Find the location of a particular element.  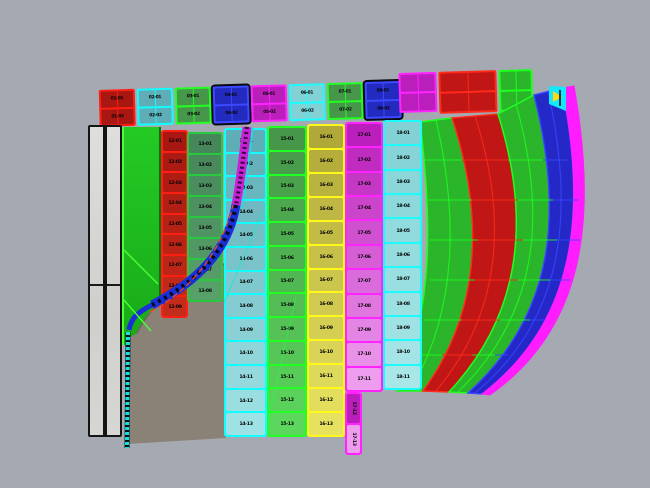

panel-cell: 14-13 is located at coordinates (245, 424).